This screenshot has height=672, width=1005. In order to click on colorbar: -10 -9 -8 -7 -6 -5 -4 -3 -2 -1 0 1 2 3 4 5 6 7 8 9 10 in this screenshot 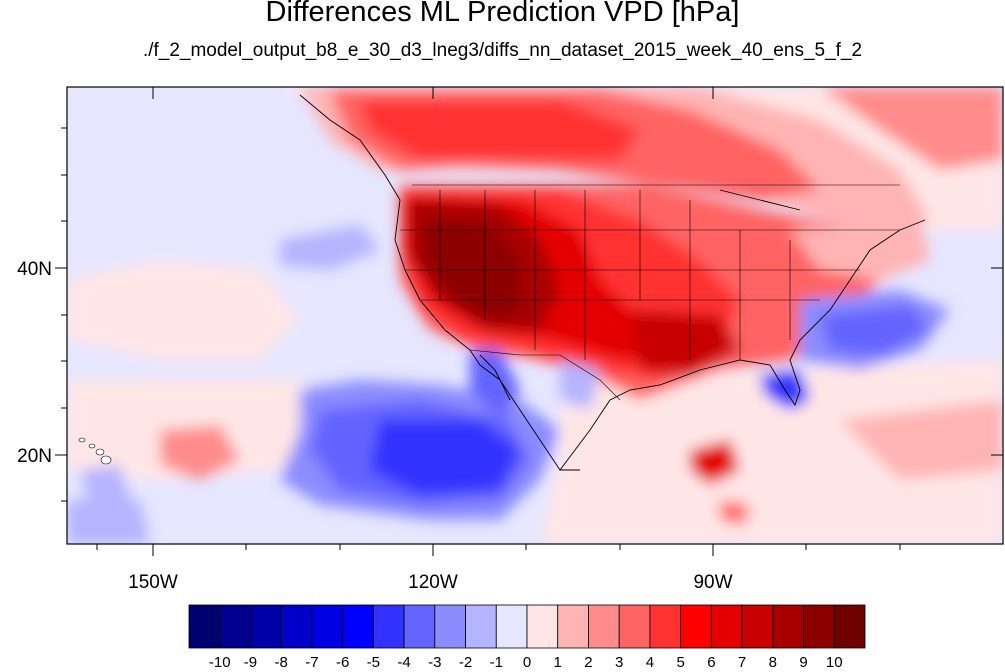, I will do `click(527, 637)`.